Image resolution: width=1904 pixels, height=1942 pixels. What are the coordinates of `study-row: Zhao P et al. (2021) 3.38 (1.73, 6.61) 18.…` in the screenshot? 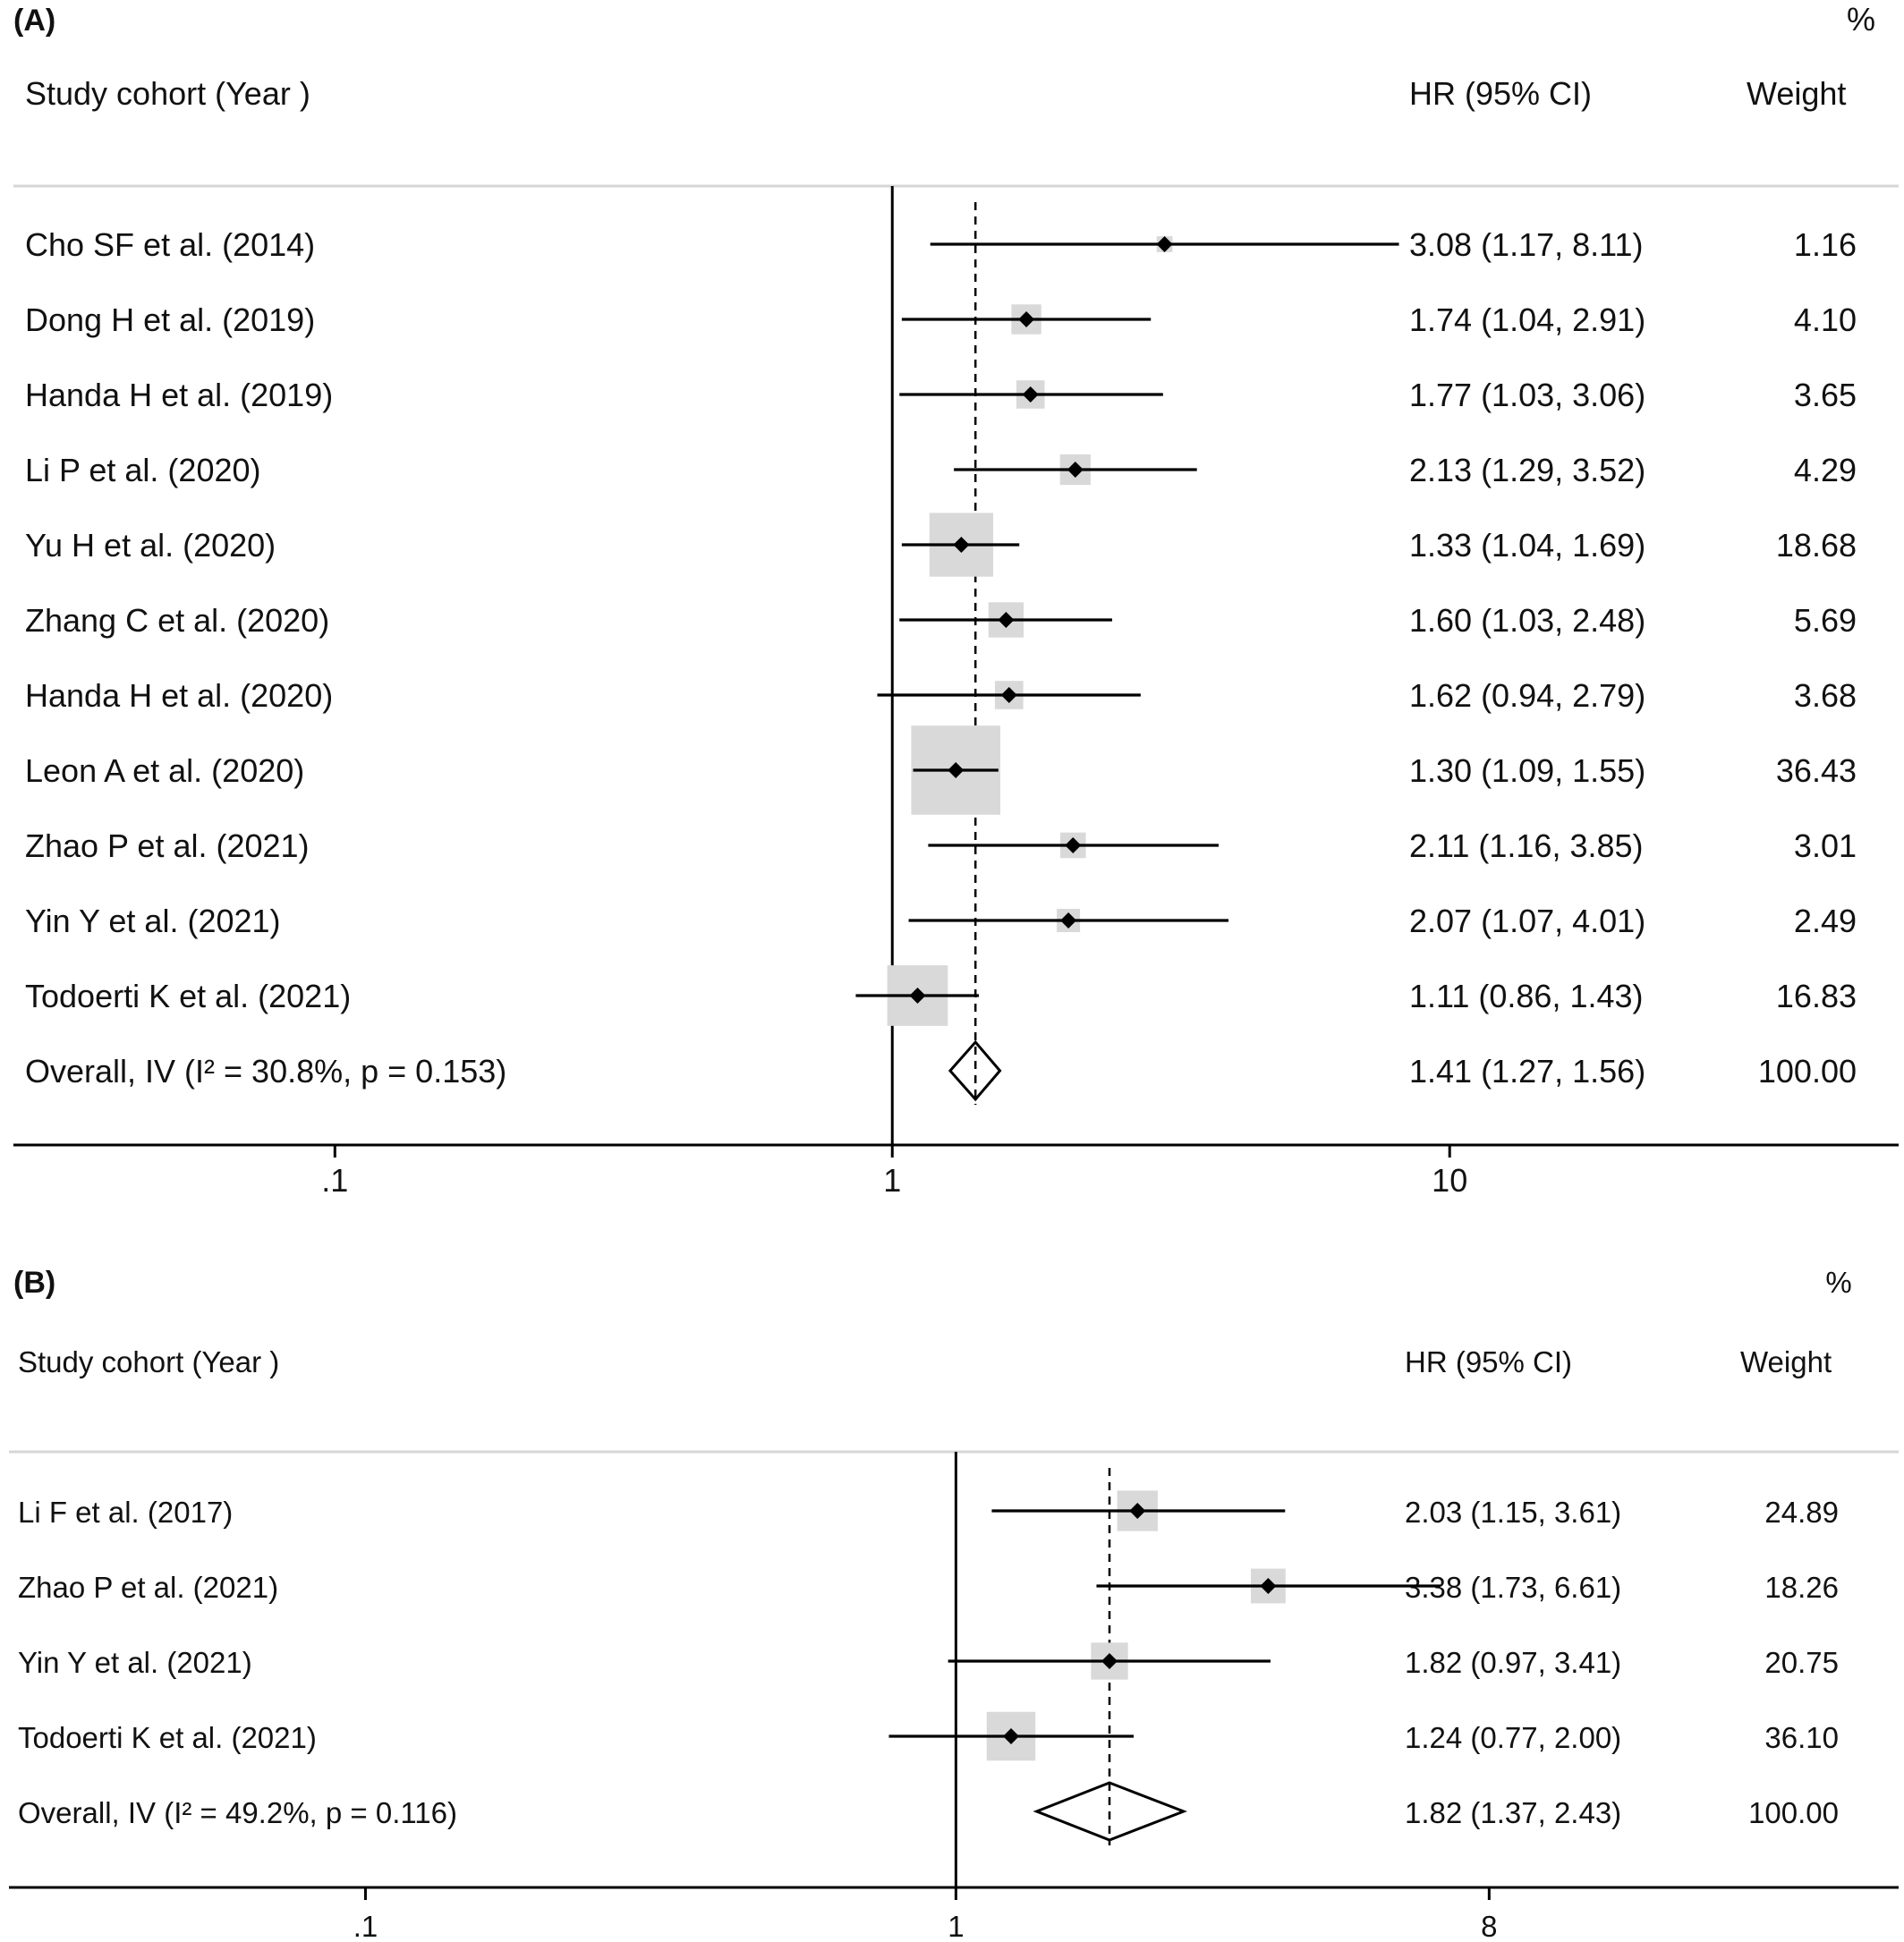 It's located at (928, 1586).